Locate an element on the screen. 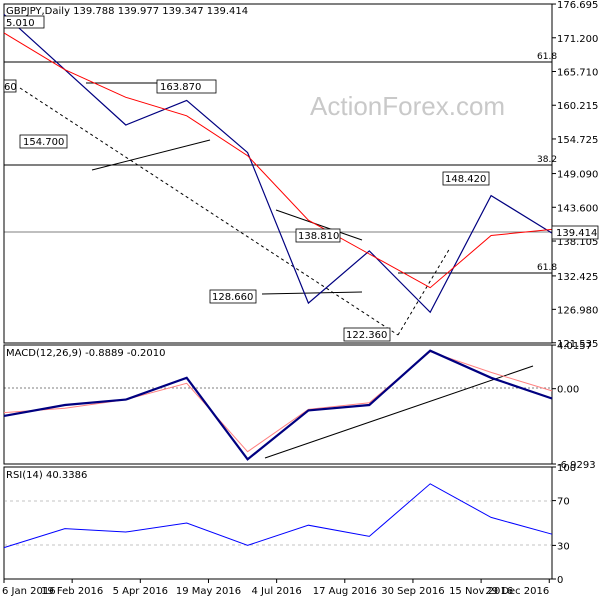 The image size is (600, 600). date-tick-label: 4 Jul 2016 is located at coordinates (277, 591).